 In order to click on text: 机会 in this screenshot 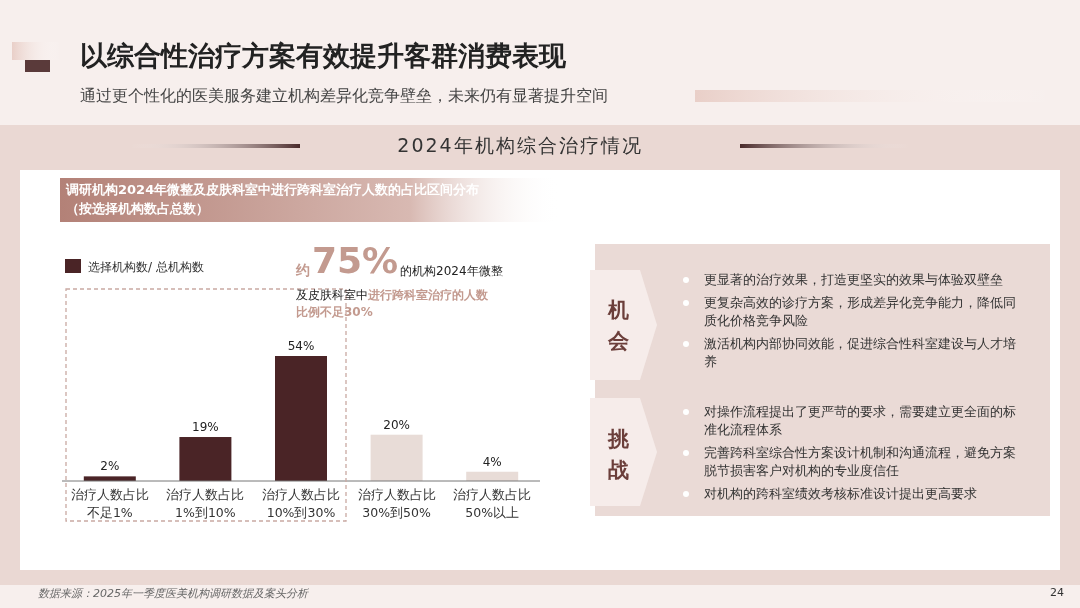, I will do `click(618, 326)`.